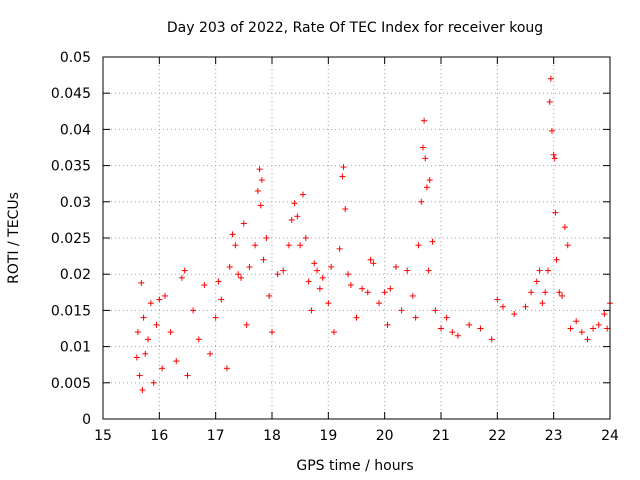 This screenshot has height=480, width=640. Describe the element at coordinates (103, 436) in the screenshot. I see `x-tick-label: 15` at that location.